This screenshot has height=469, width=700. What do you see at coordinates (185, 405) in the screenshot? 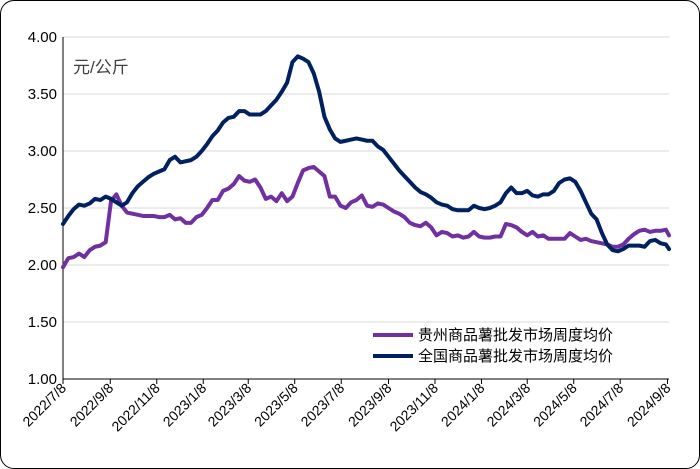
I see `x-tick-label: 2023/1/8` at bounding box center [185, 405].